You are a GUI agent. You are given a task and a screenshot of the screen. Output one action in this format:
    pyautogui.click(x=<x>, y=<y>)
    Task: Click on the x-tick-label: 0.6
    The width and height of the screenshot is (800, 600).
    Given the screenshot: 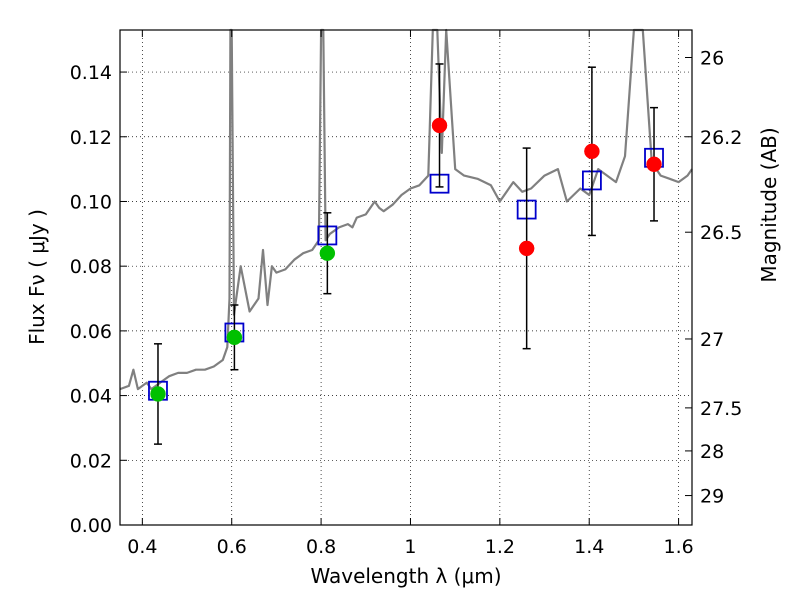 What is the action you would take?
    pyautogui.click(x=232, y=547)
    